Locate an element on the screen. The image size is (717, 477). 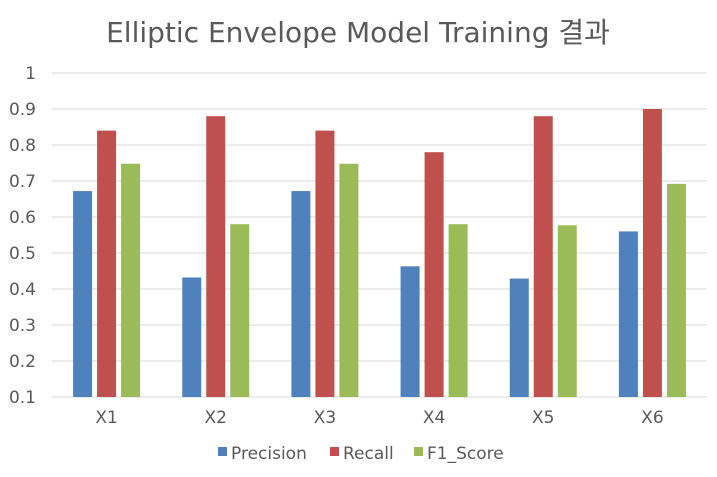
y-tick-label: 0.1 is located at coordinates (22, 398).